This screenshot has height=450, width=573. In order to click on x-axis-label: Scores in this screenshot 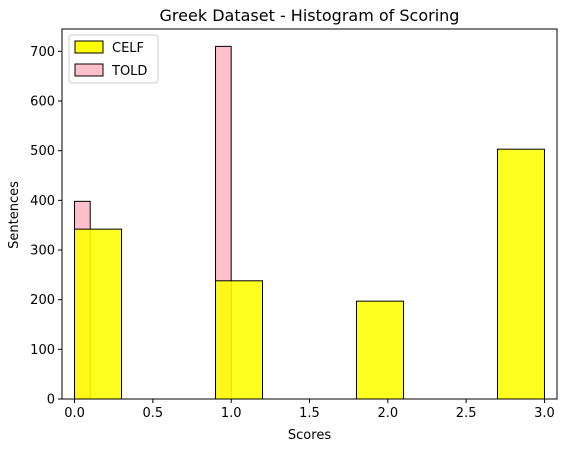, I will do `click(309, 435)`.